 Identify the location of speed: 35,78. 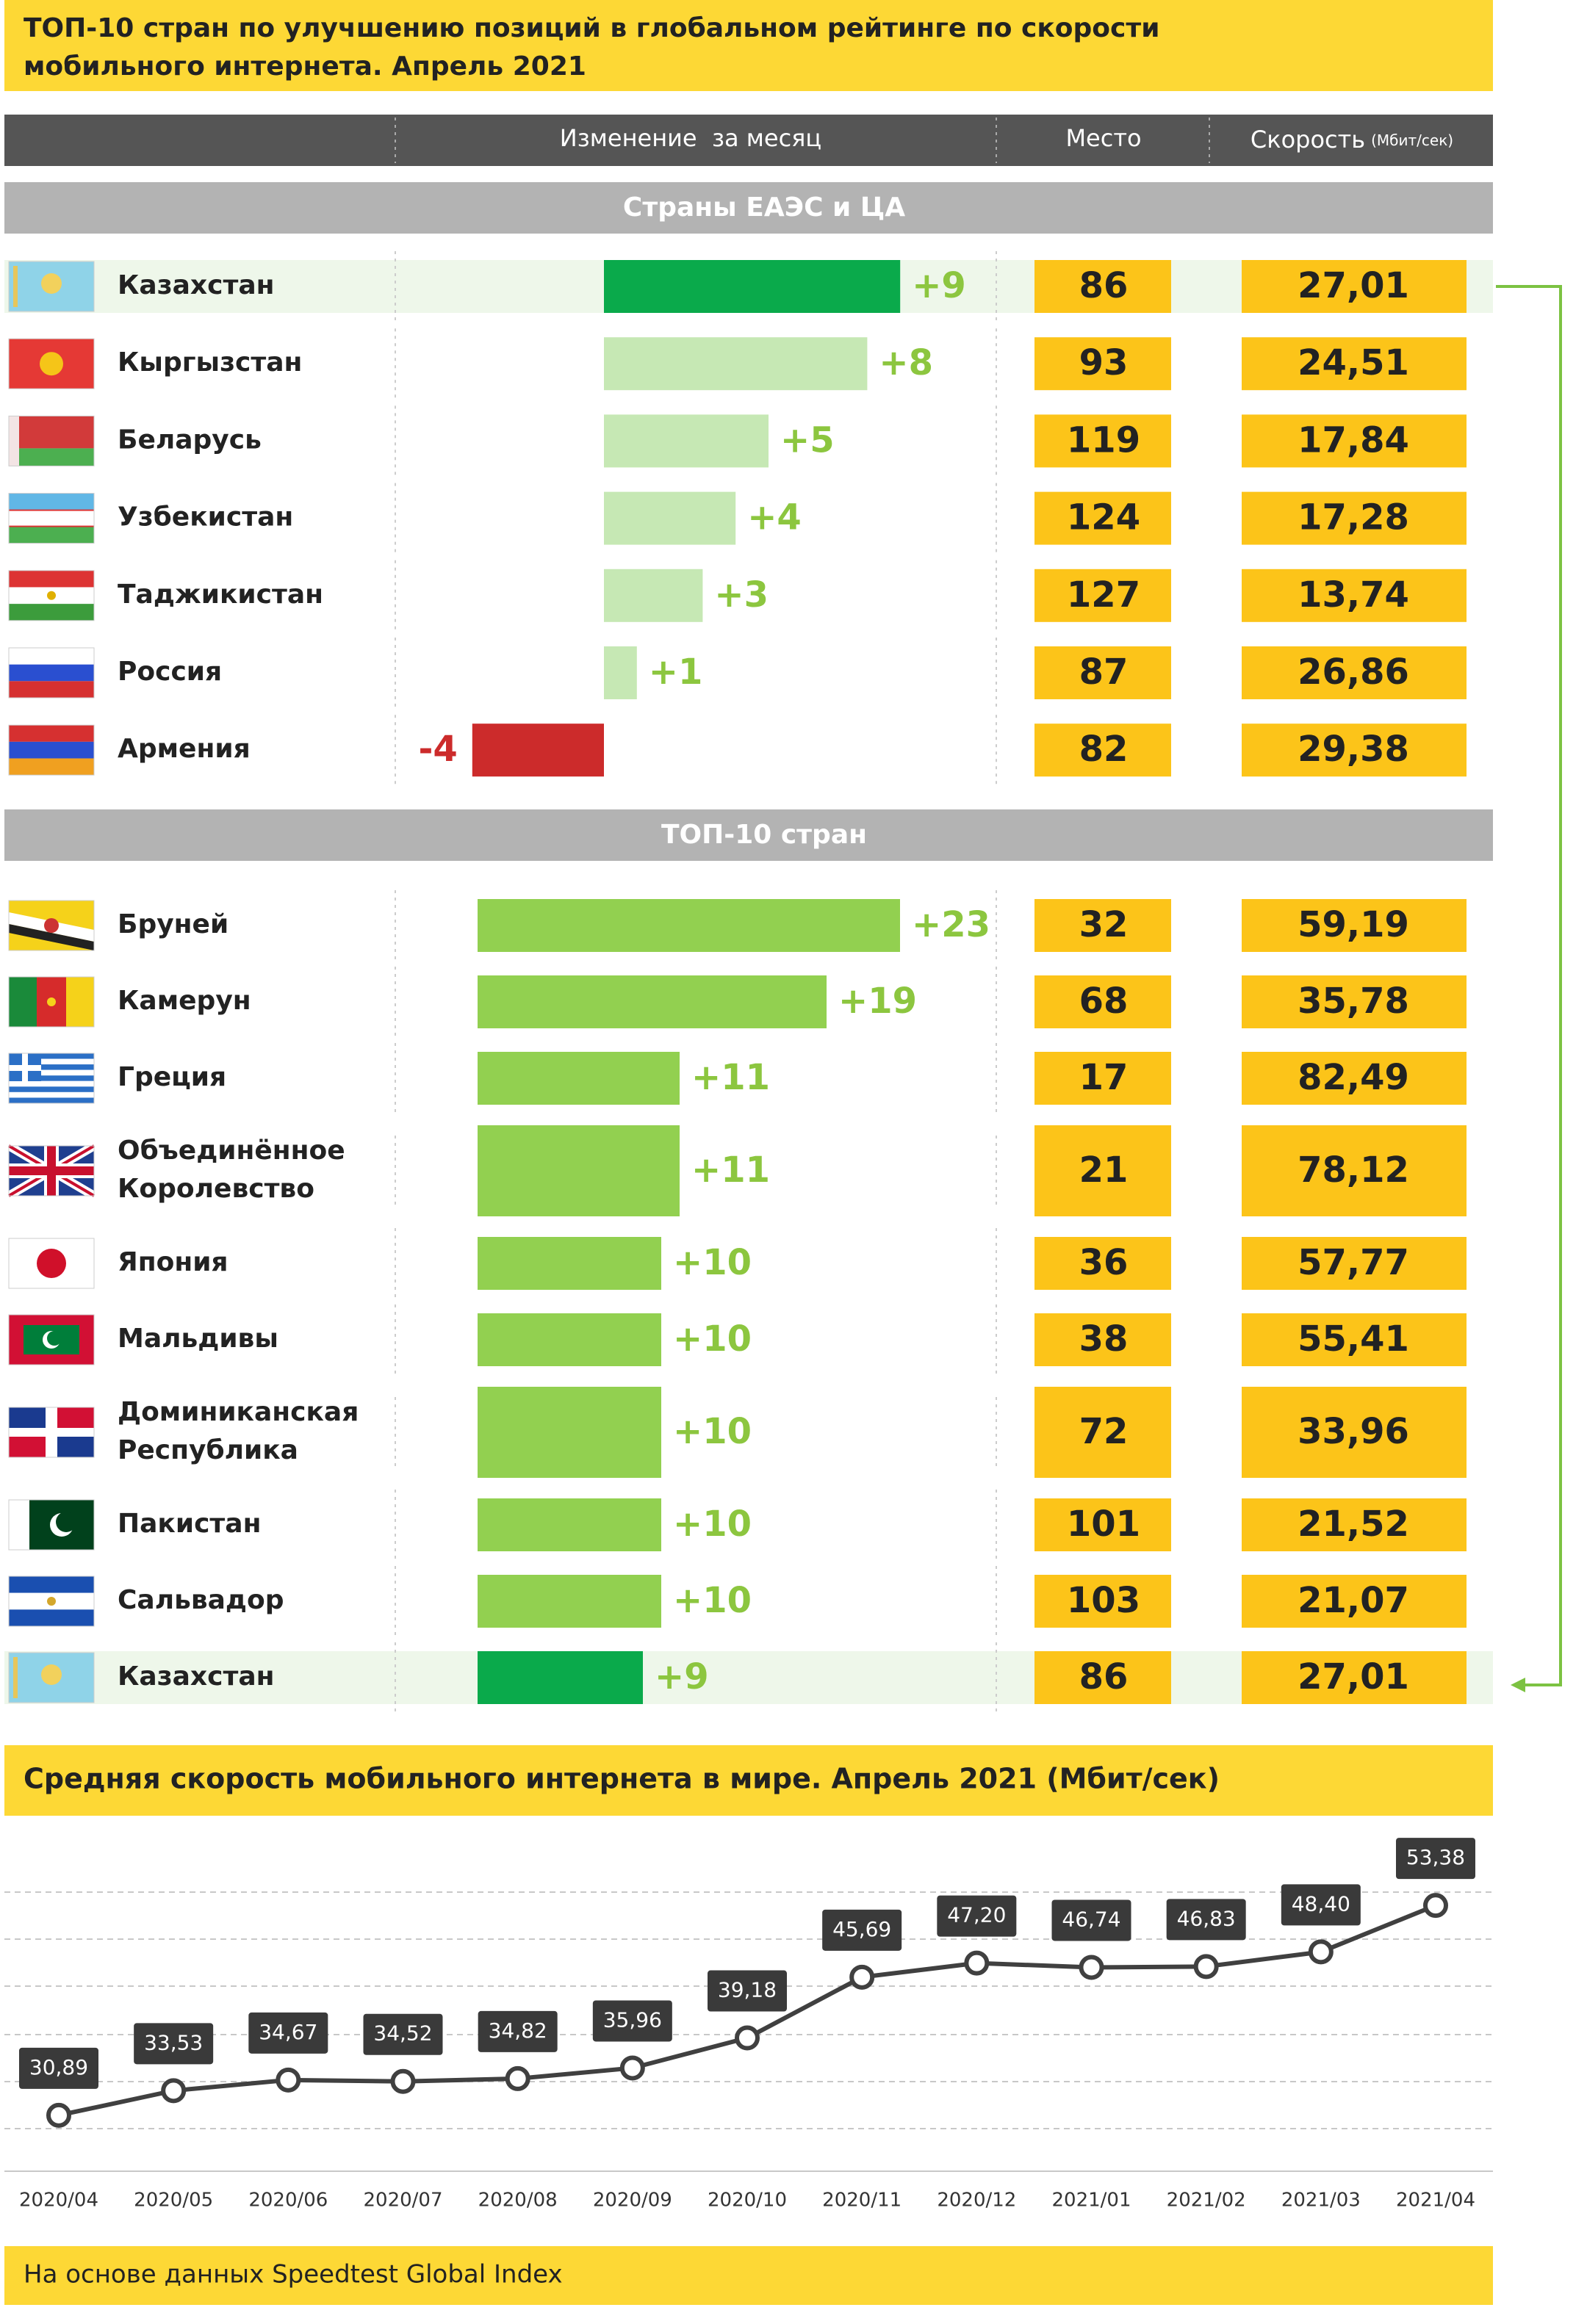
(1353, 1001).